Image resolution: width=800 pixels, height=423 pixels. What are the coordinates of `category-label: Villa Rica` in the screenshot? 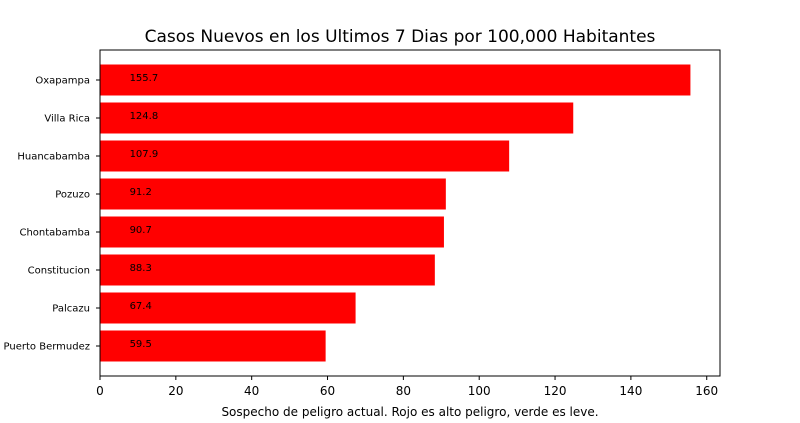 It's located at (67, 119).